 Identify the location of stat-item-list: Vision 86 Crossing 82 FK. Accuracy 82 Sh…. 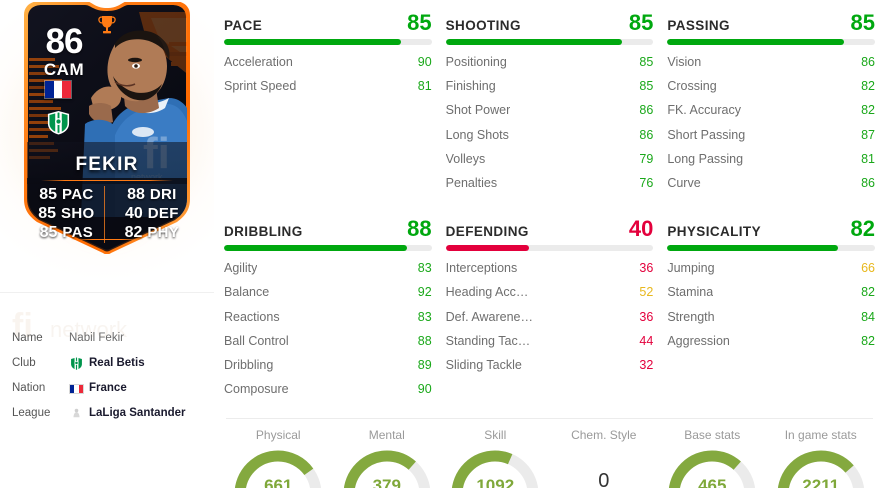
(771, 127).